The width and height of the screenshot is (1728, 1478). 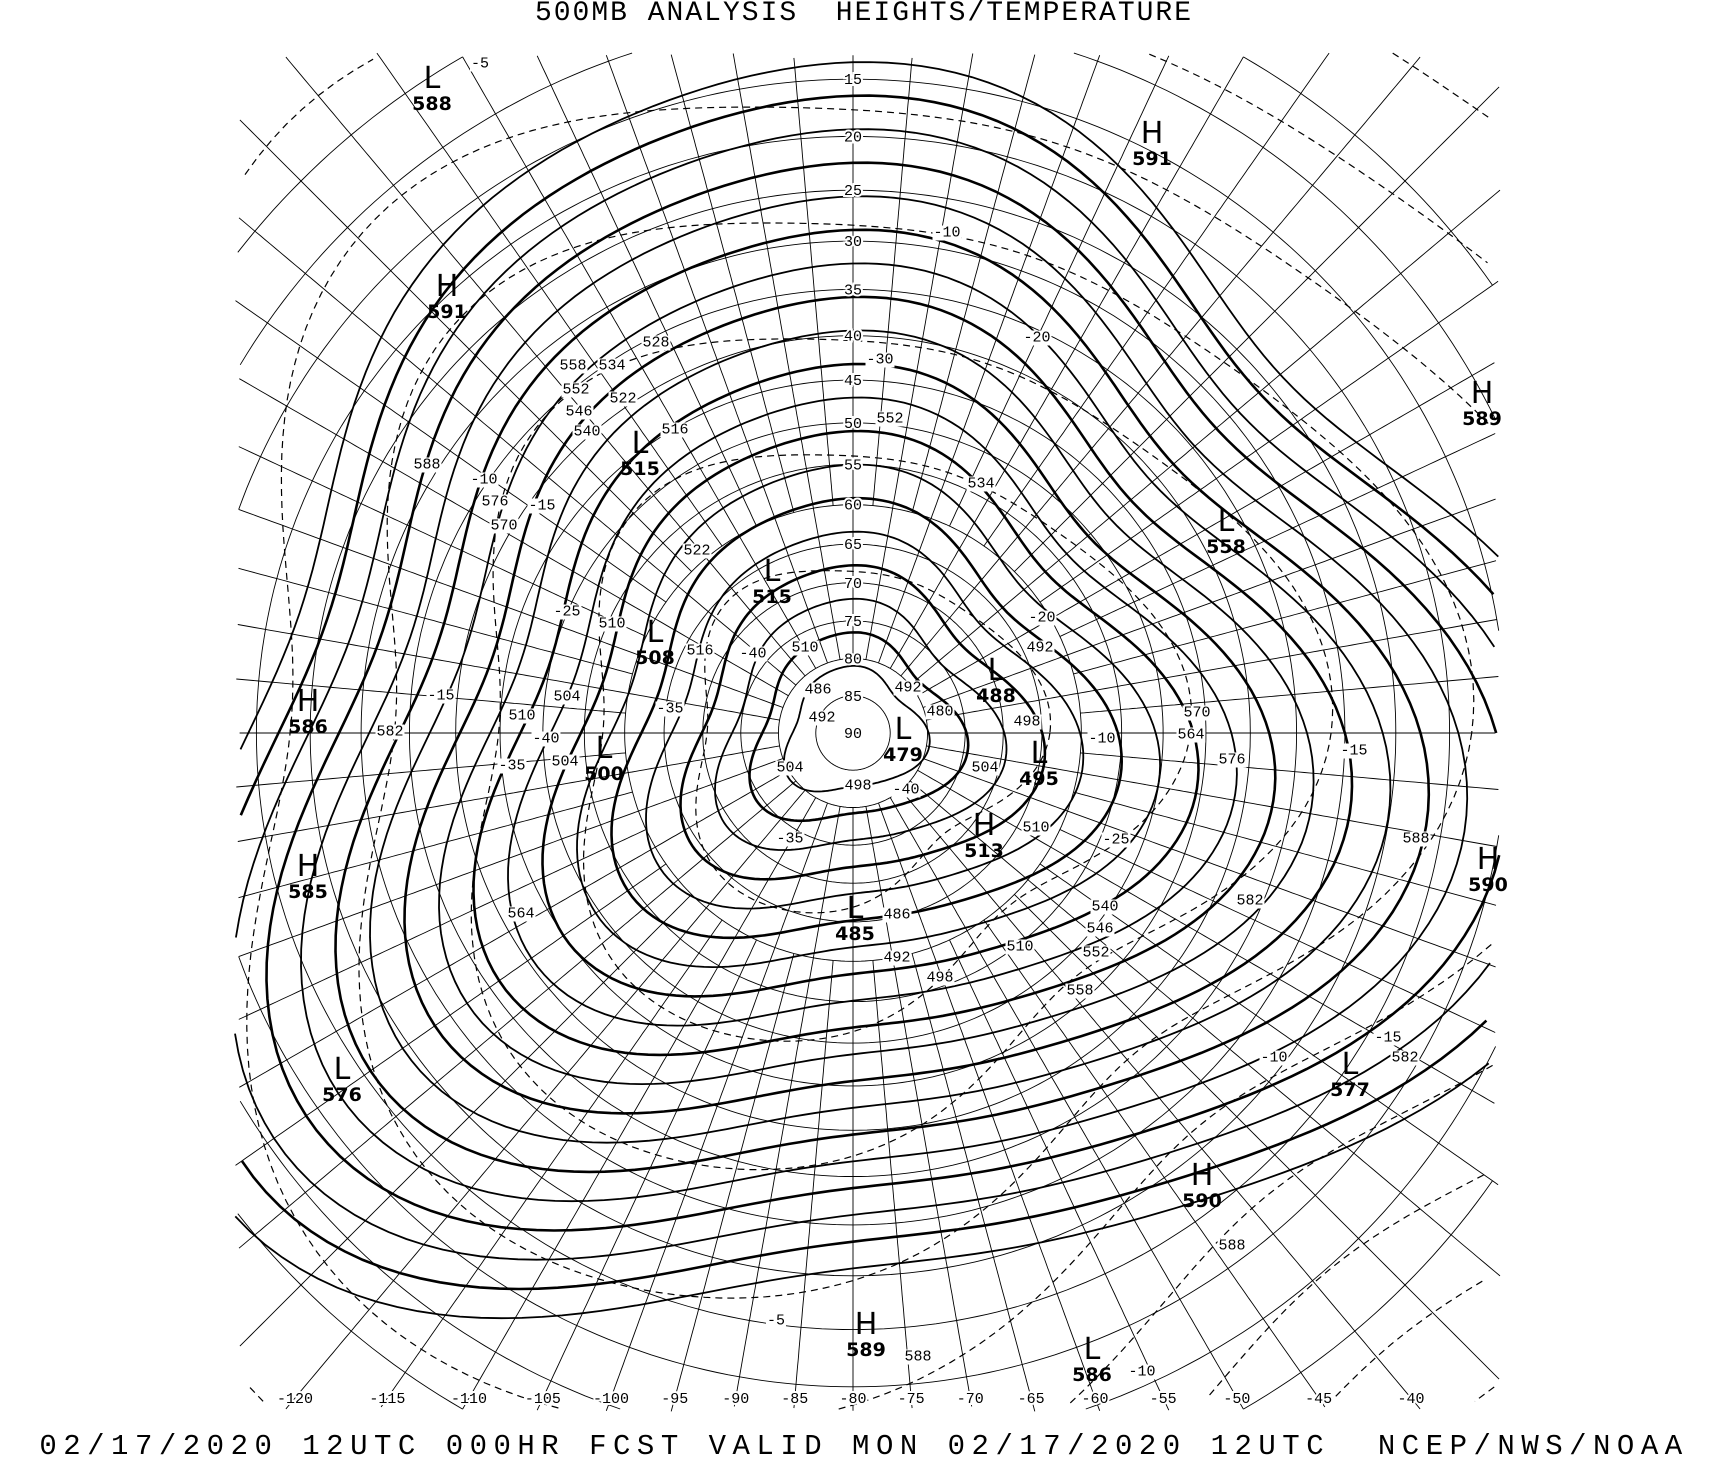 What do you see at coordinates (853, 337) in the screenshot?
I see `latitude-label: 40` at bounding box center [853, 337].